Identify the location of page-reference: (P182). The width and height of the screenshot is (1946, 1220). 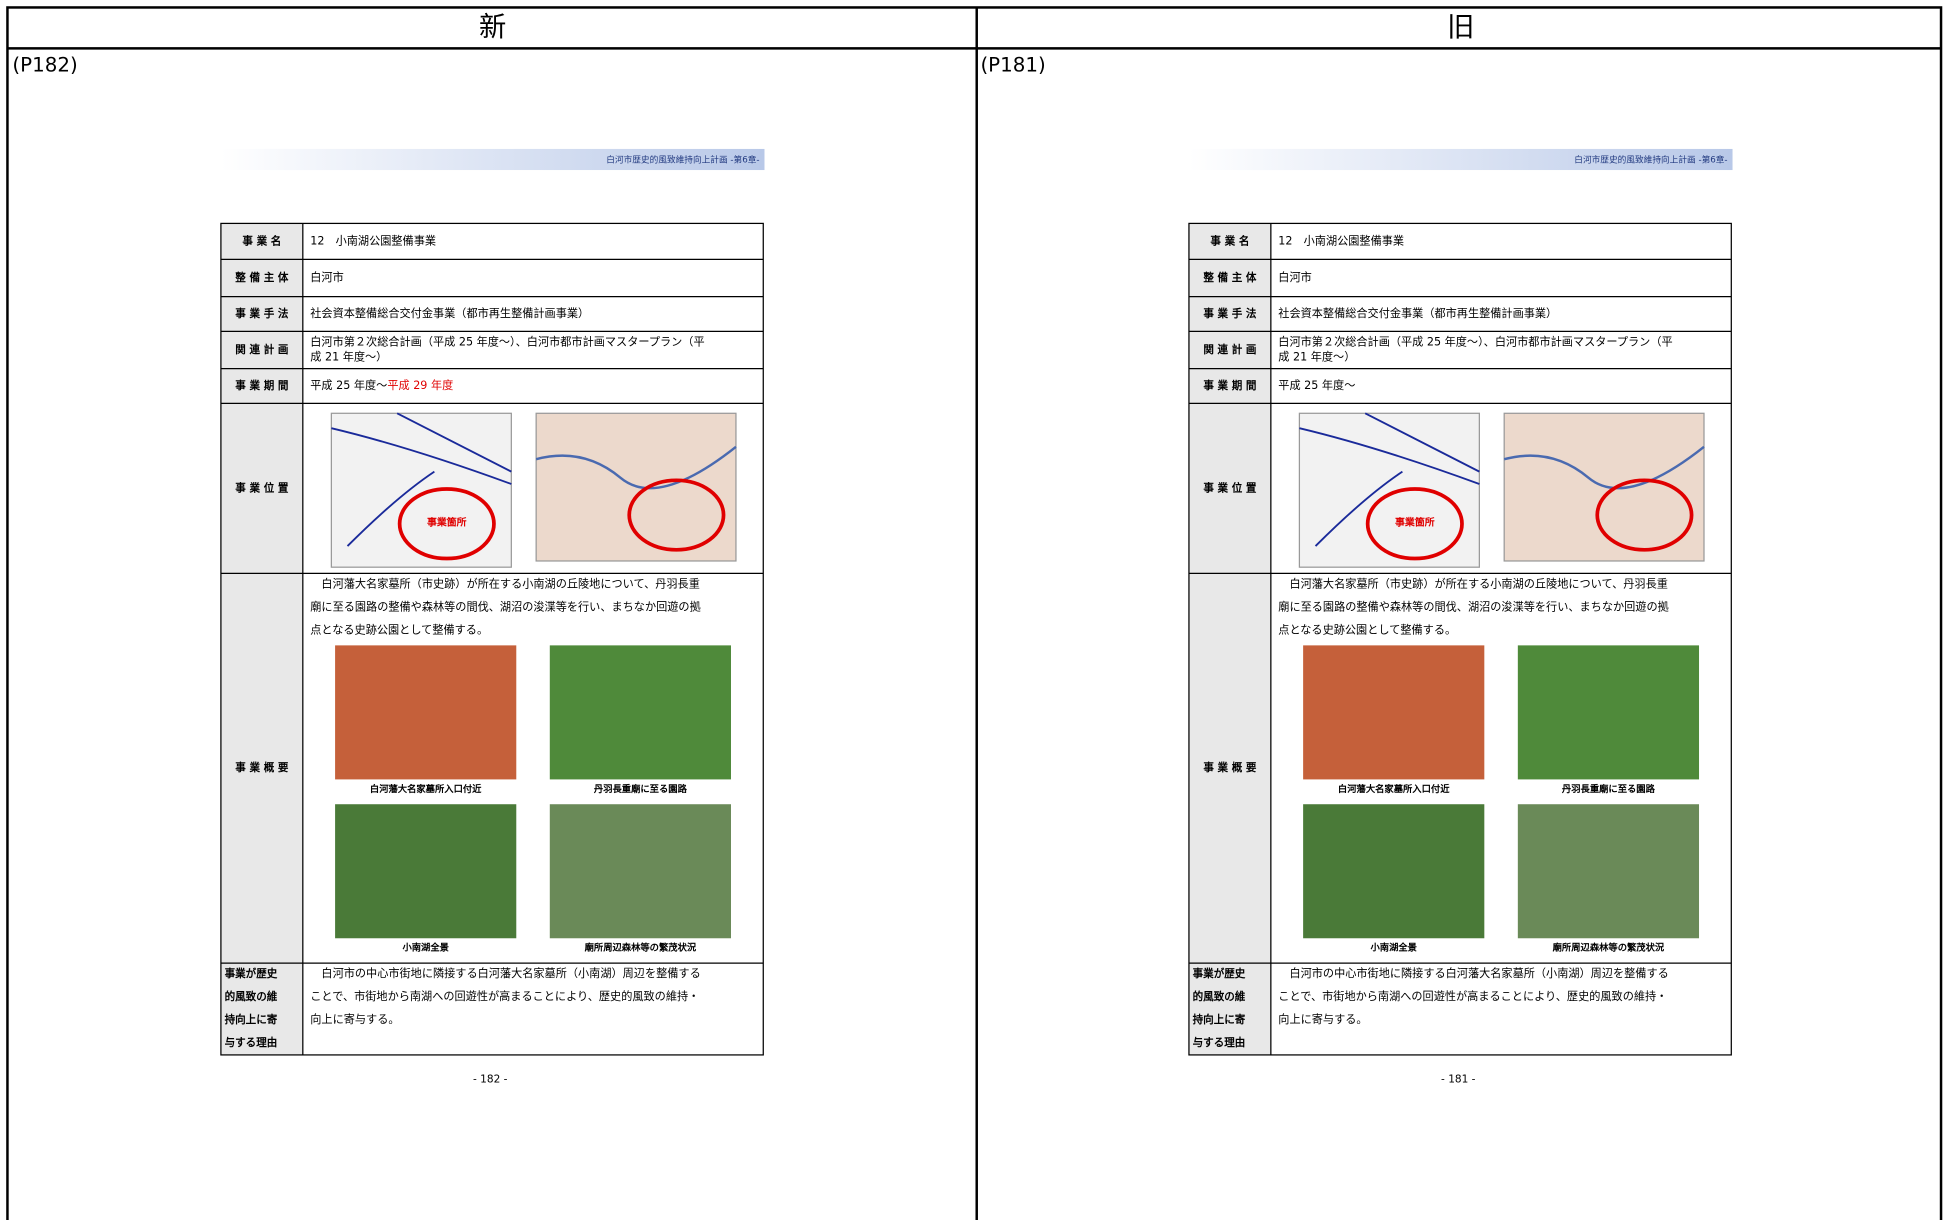
(44, 64).